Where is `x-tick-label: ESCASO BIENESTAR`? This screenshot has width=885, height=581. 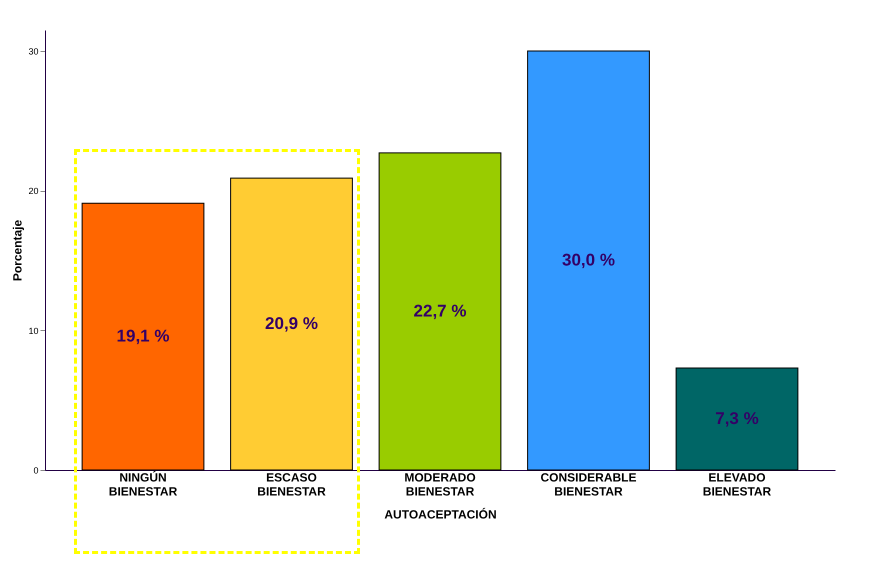
x-tick-label: ESCASO BIENESTAR is located at coordinates (291, 484).